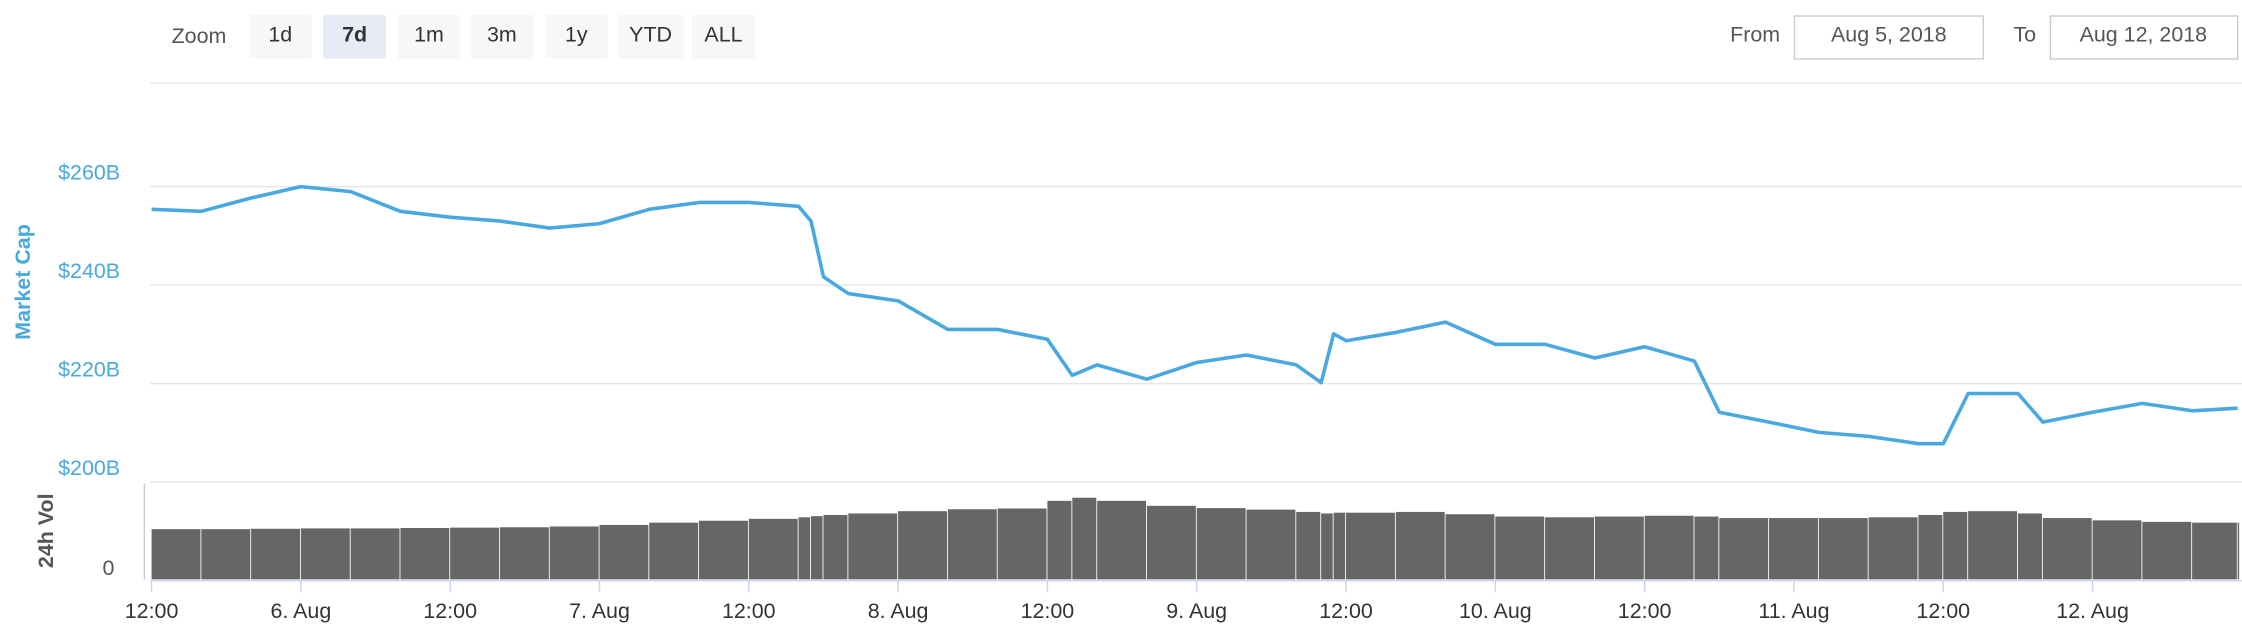  I want to click on zoom-button-label: 1y, so click(576, 35).